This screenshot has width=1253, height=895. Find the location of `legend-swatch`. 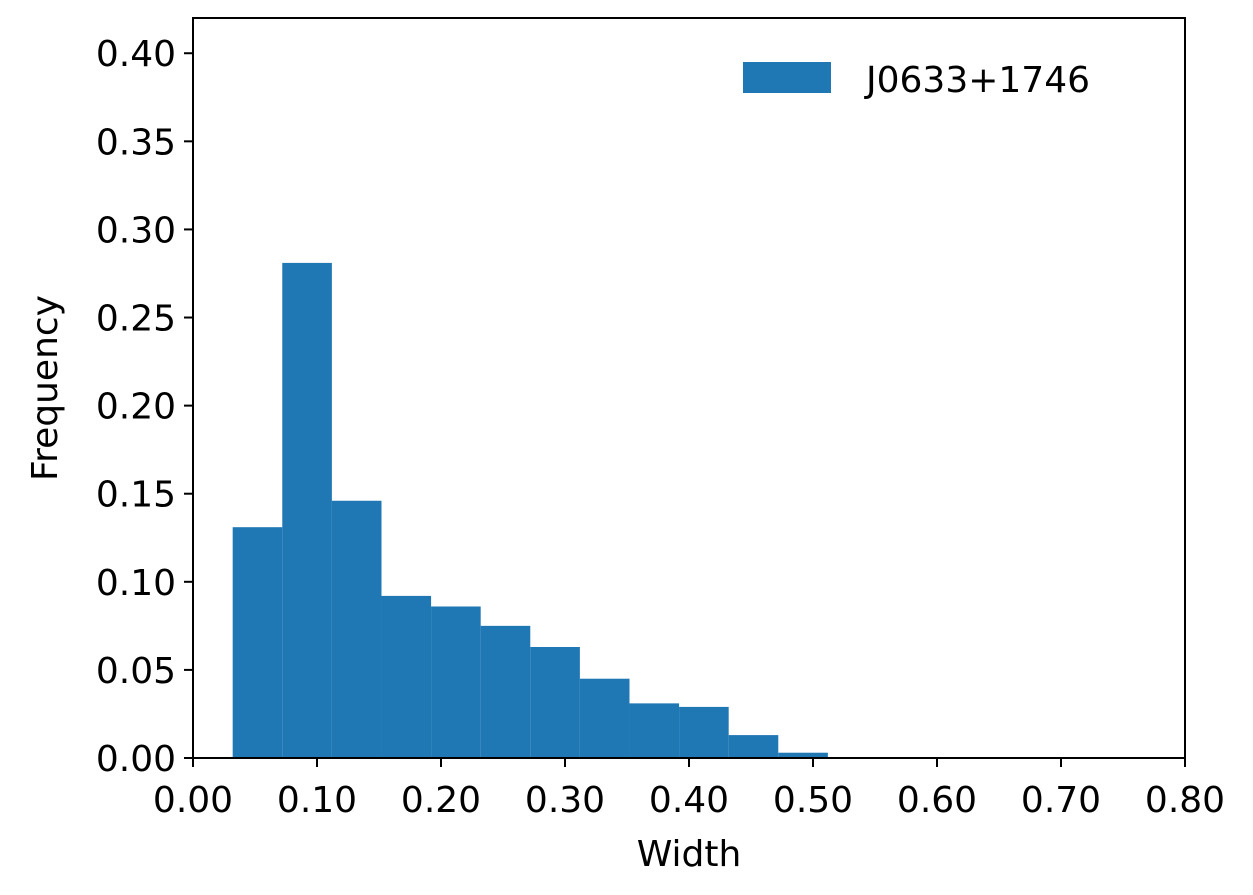

legend-swatch is located at coordinates (787, 77).